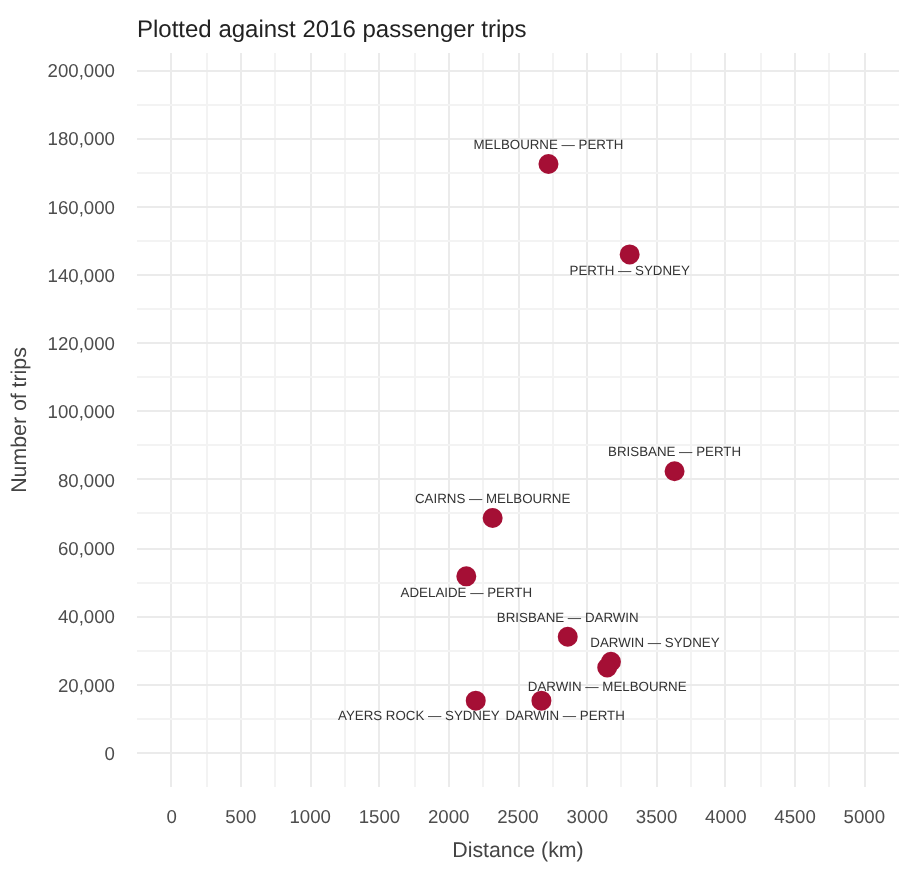 Image resolution: width=914 pixels, height=872 pixels. I want to click on x-tick-label: 4500, so click(795, 817).